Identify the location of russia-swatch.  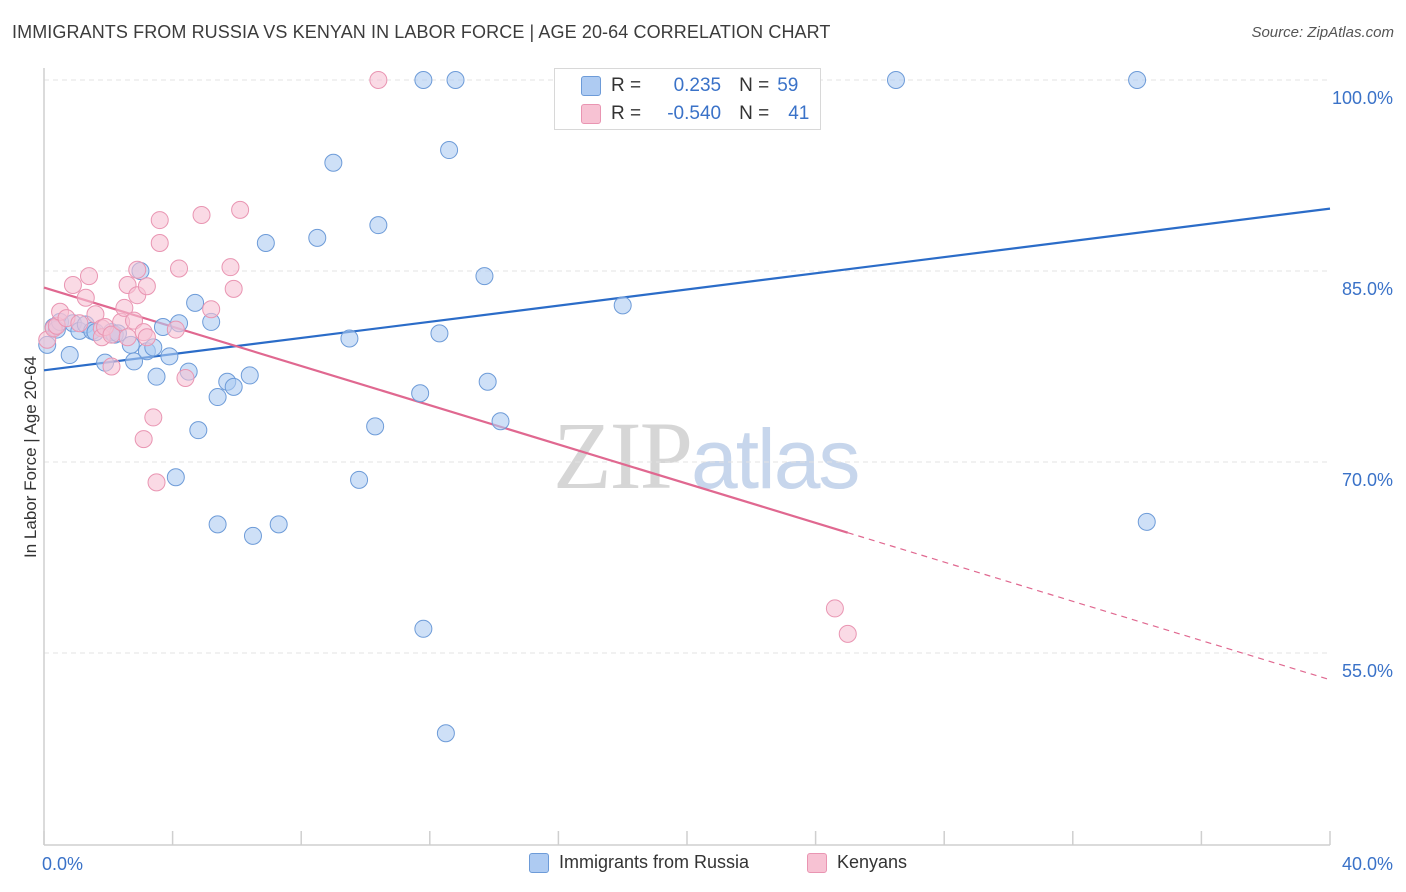
(591, 86).